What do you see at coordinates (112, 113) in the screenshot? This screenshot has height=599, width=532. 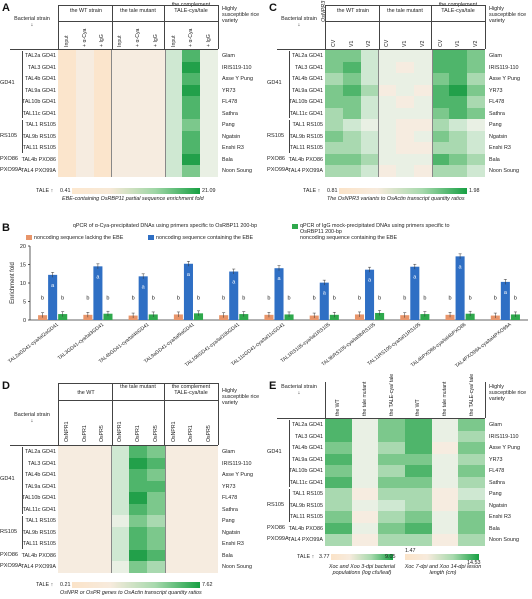 I see `group-divider` at bounding box center [112, 113].